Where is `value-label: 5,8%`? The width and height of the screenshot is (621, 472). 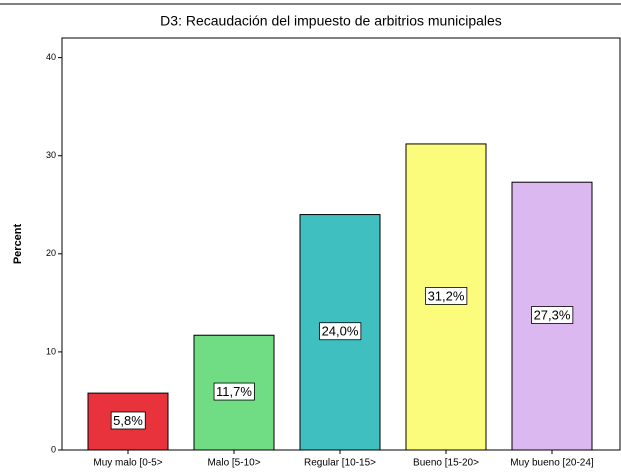
value-label: 5,8% is located at coordinates (128, 420).